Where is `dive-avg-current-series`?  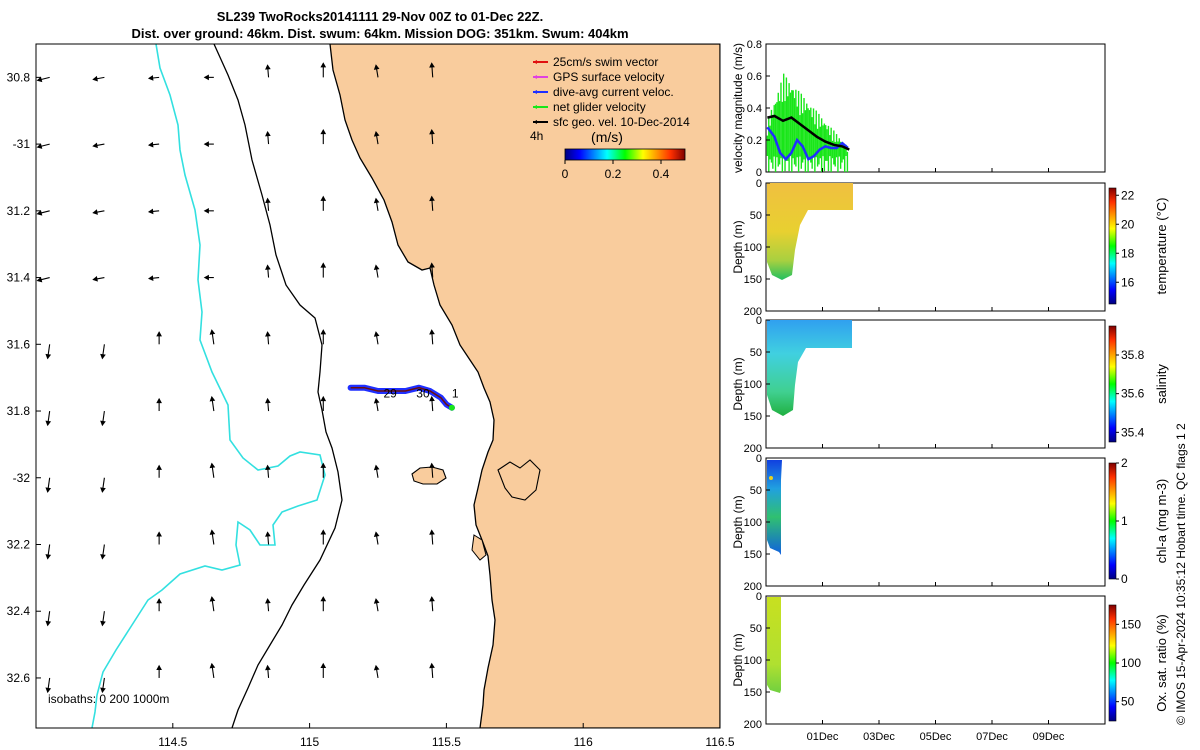
dive-avg-current-series is located at coordinates (807, 144).